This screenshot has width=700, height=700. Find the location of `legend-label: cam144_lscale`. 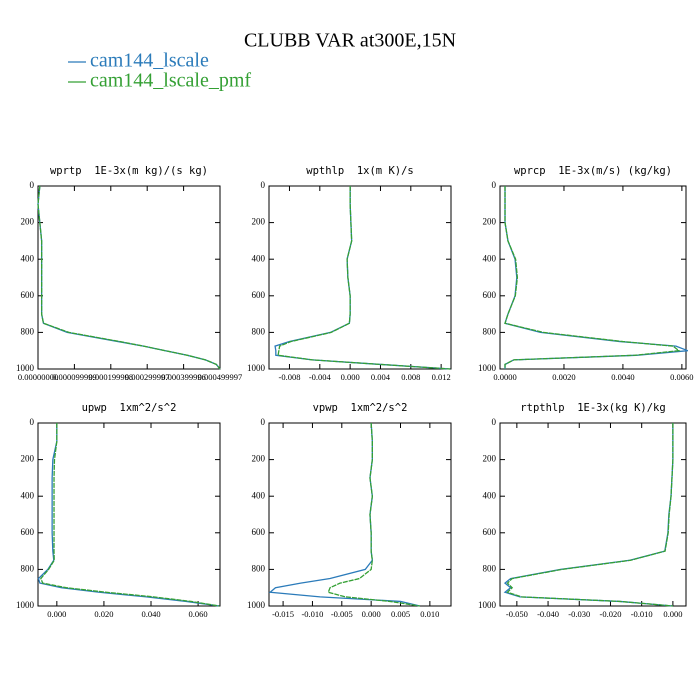

legend-label: cam144_lscale is located at coordinates (149, 61).